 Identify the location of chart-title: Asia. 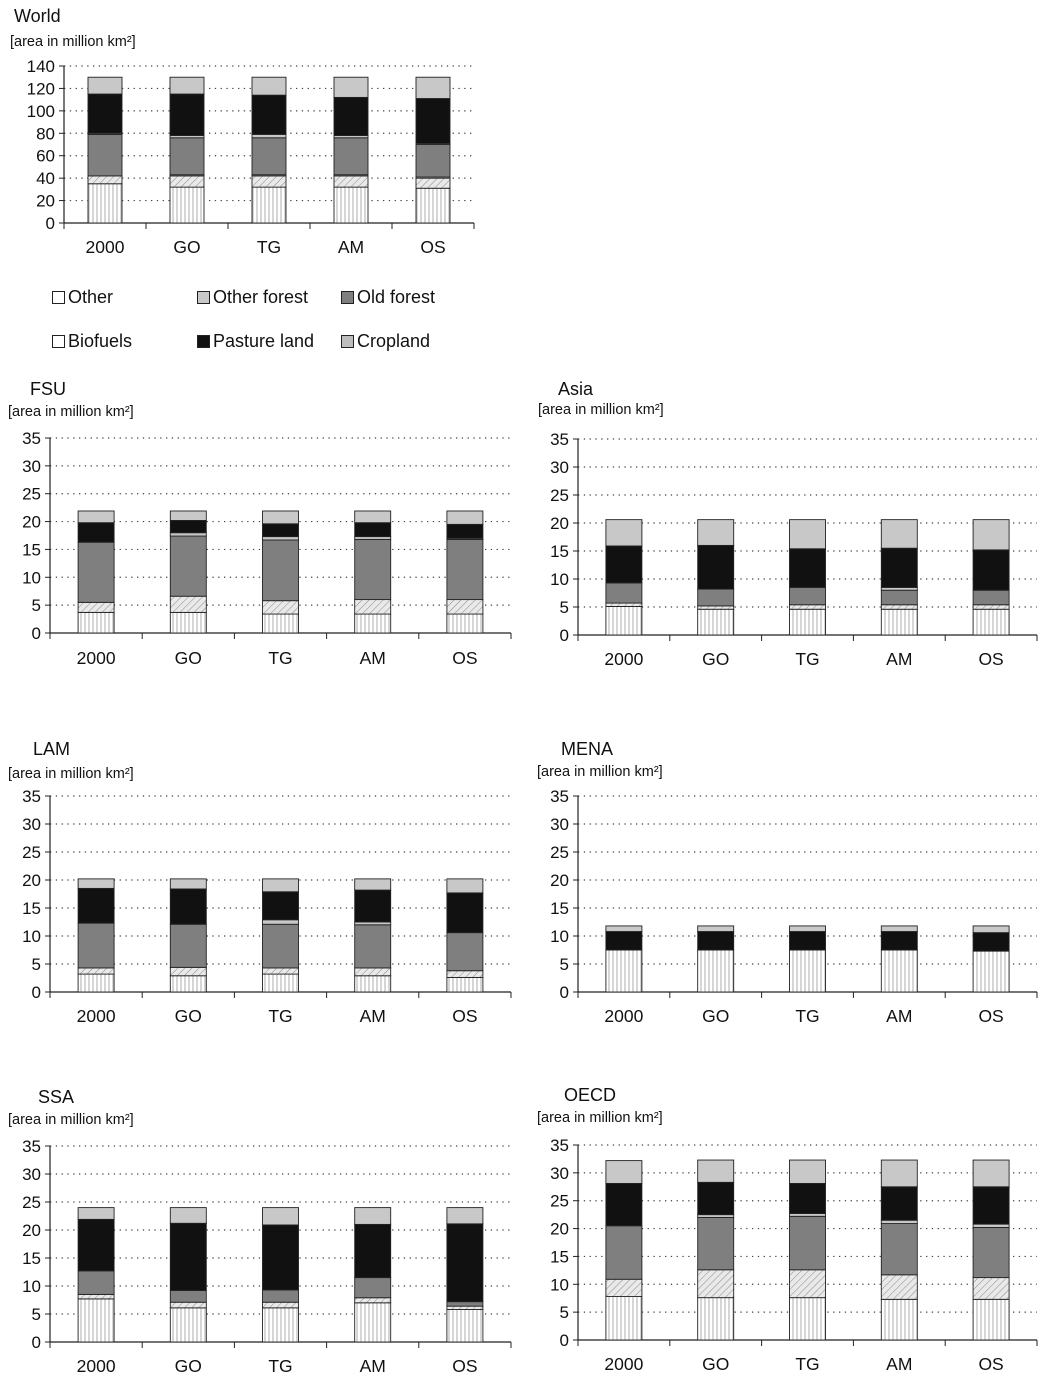
(576, 389).